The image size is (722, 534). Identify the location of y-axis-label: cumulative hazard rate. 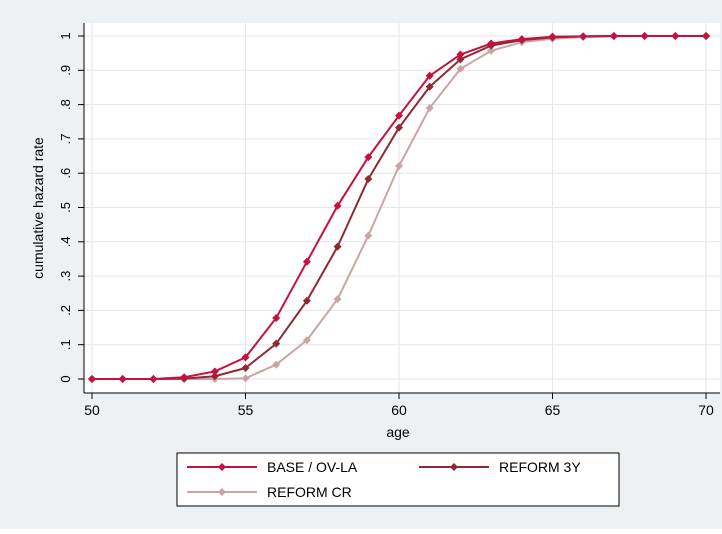
(38, 208).